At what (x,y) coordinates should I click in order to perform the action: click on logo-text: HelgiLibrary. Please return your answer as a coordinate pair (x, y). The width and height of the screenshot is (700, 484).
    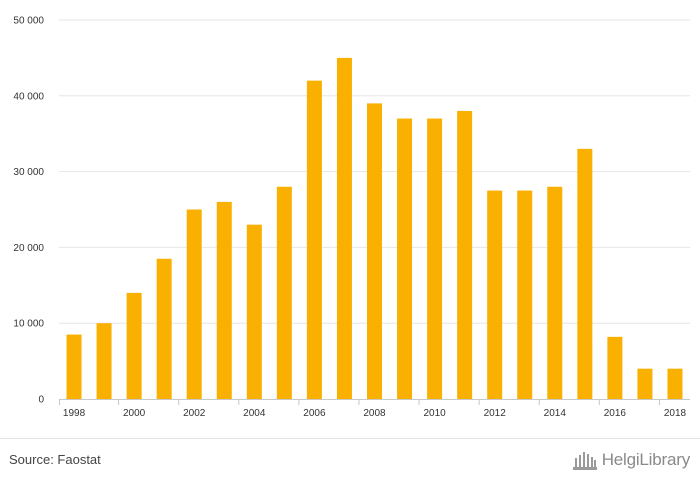
    Looking at the image, I should click on (646, 459).